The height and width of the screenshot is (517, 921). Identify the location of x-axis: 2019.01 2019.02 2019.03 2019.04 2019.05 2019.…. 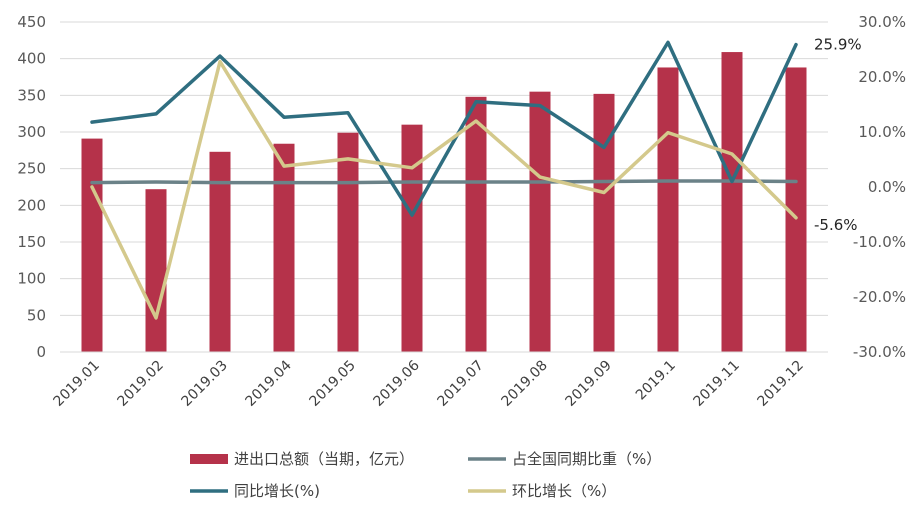
(429, 383).